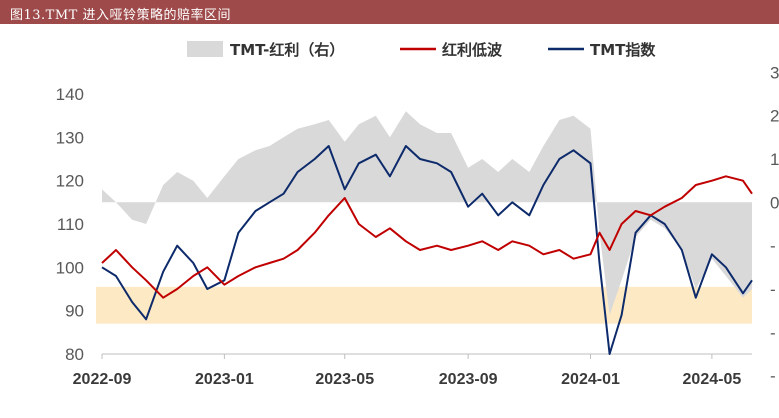 The image size is (779, 418). Describe the element at coordinates (120, 15) in the screenshot. I see `figure-title: 图13.TMT 进入哑铃策略的赔率区间` at that location.